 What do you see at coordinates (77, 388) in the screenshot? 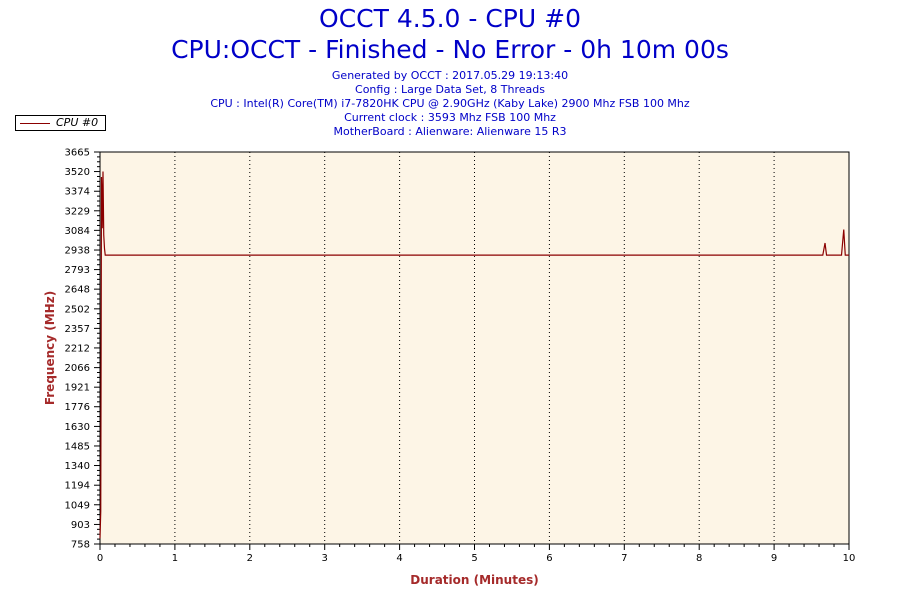
I see `y-tick-label: 1921` at bounding box center [77, 388].